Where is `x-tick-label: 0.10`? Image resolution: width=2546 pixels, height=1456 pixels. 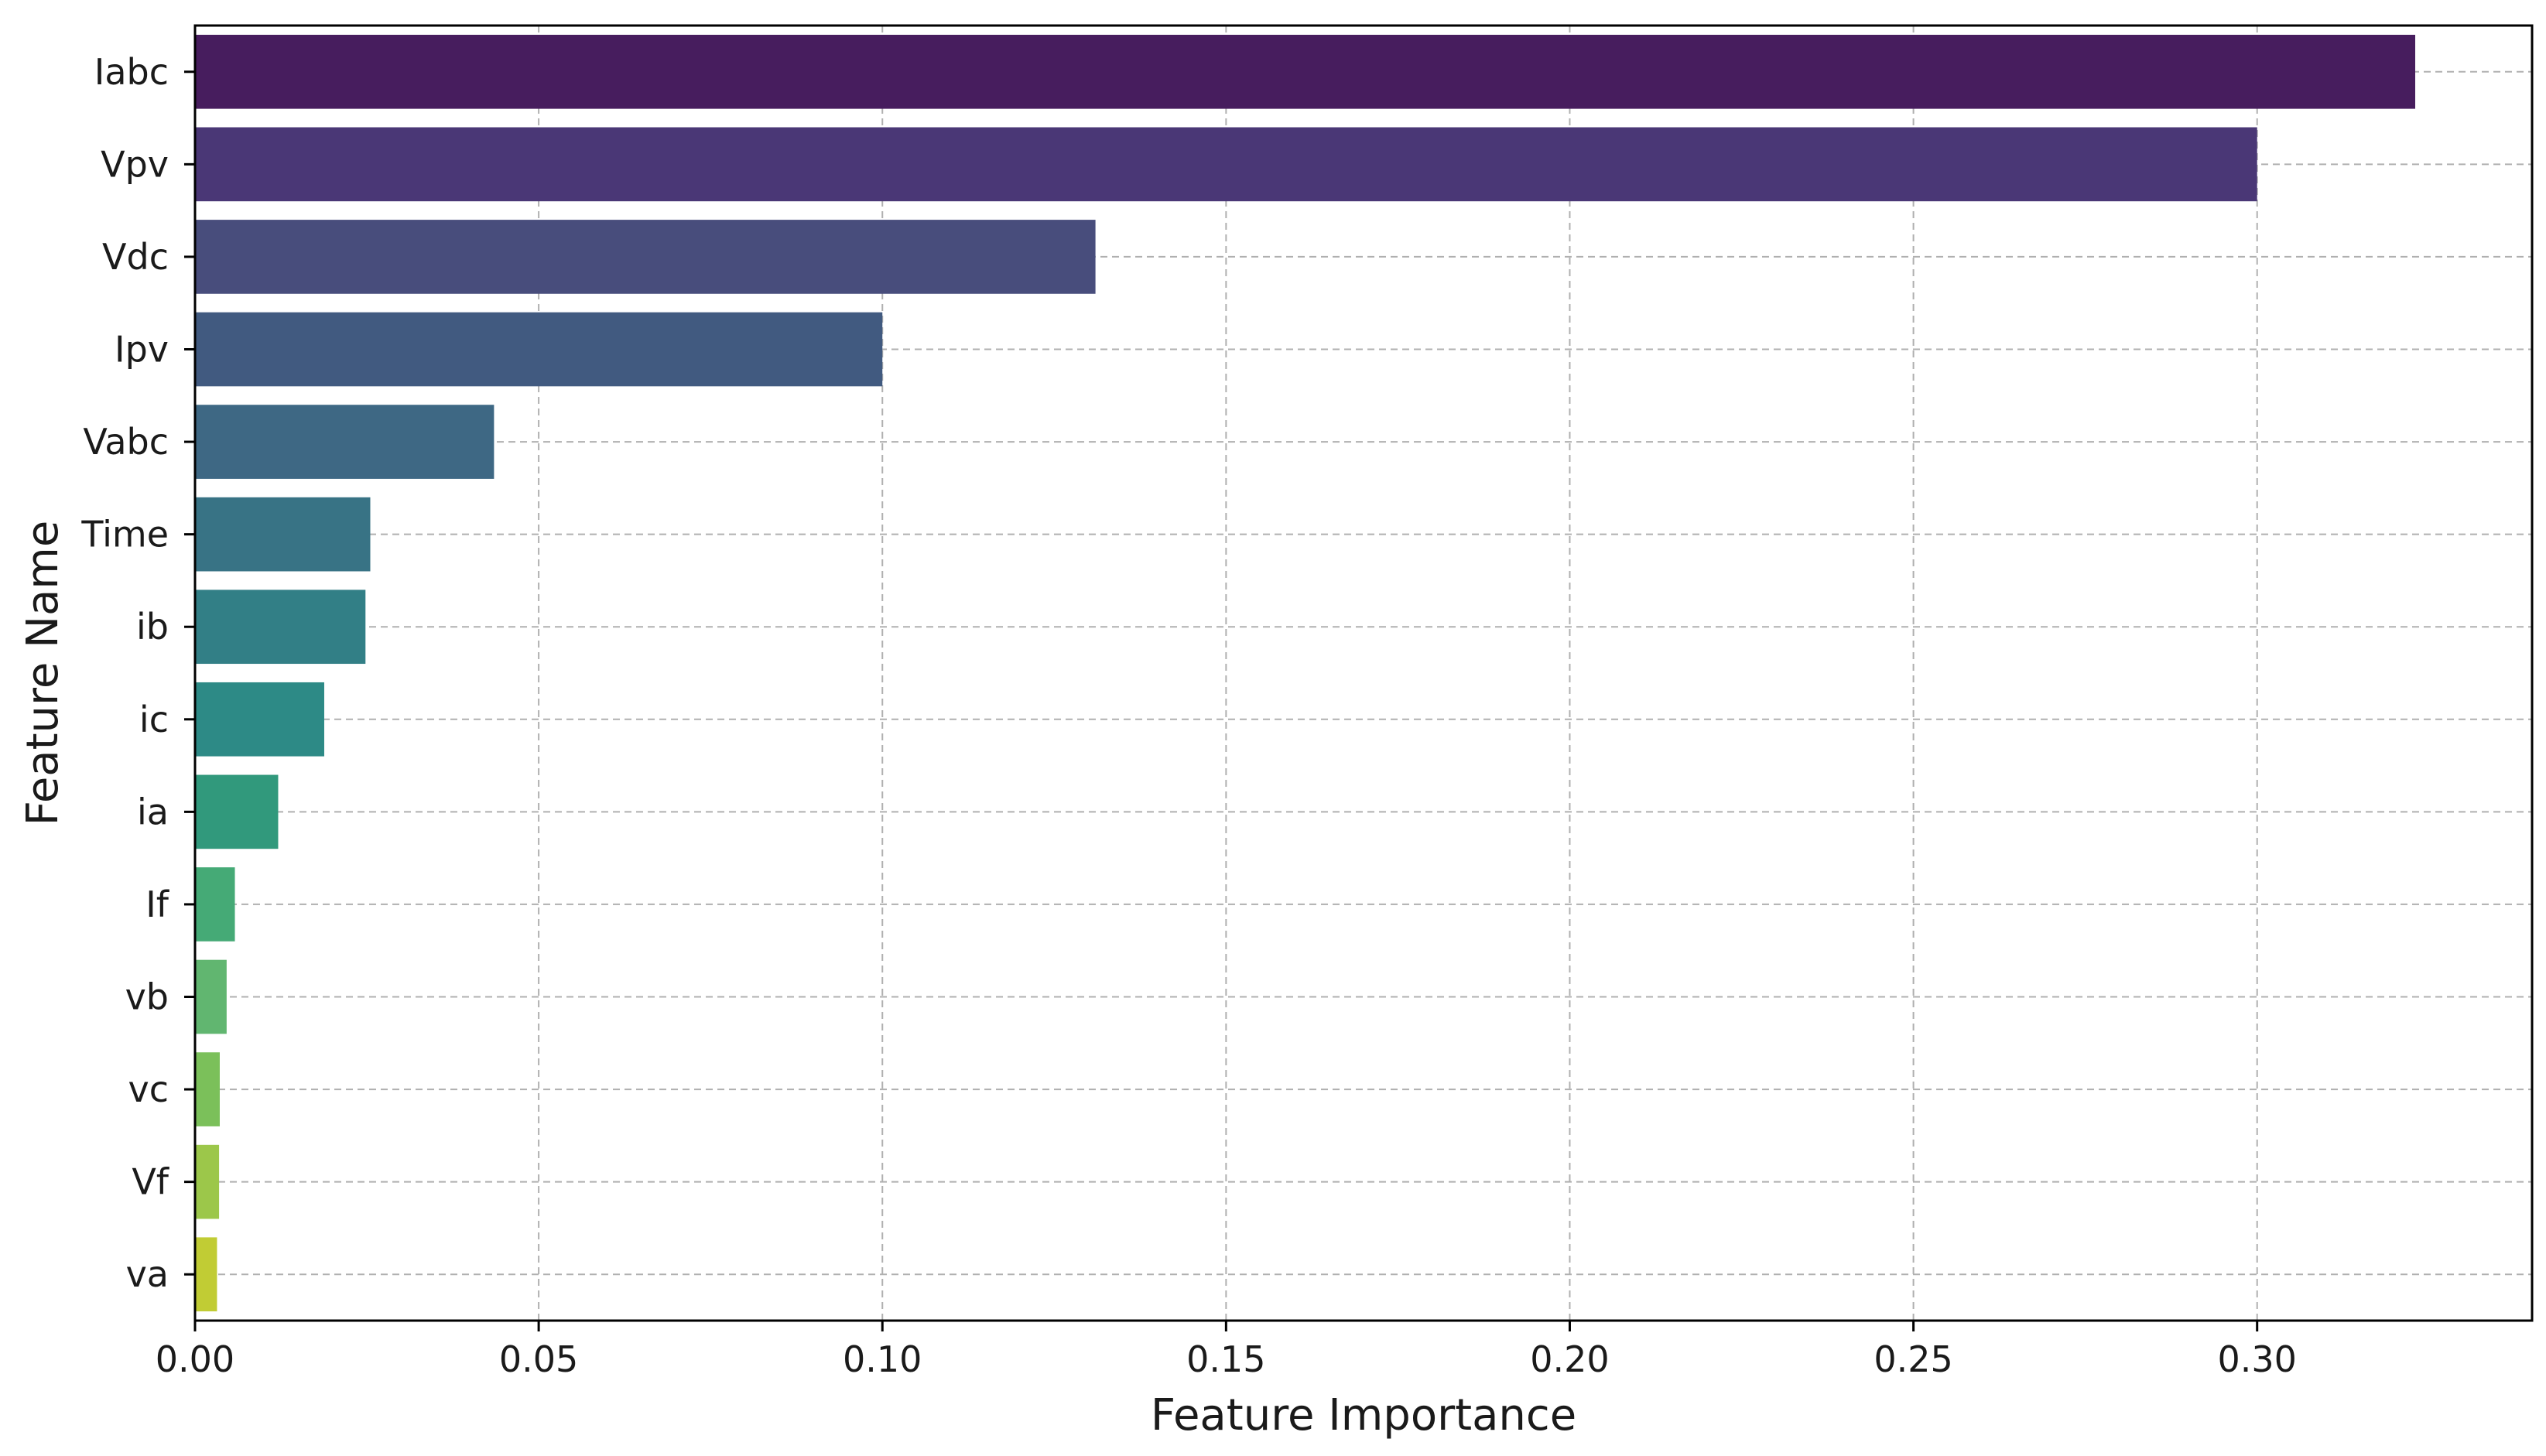 x-tick-label: 0.10 is located at coordinates (882, 1359).